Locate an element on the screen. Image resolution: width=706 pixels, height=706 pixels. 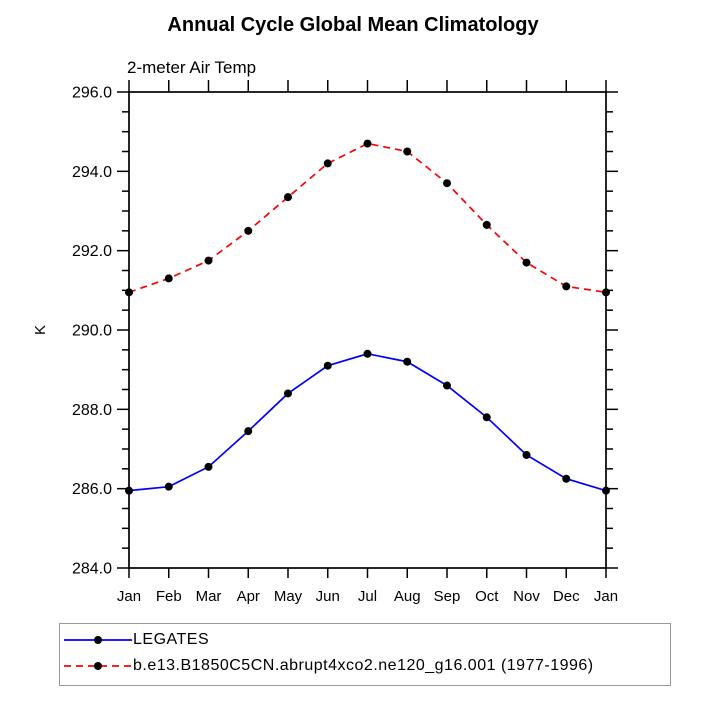
chart-title: Annual Cycle Global Mean Climatology is located at coordinates (353, 25).